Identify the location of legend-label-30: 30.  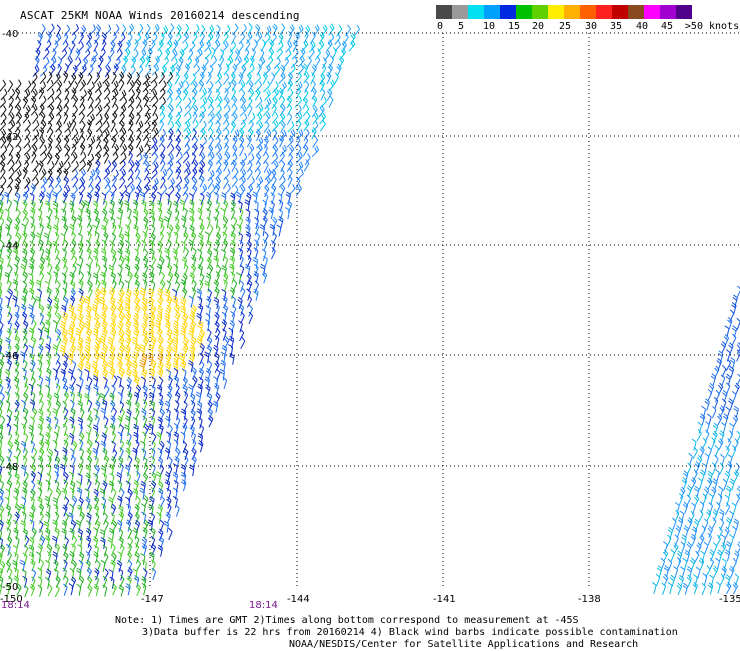
(591, 26).